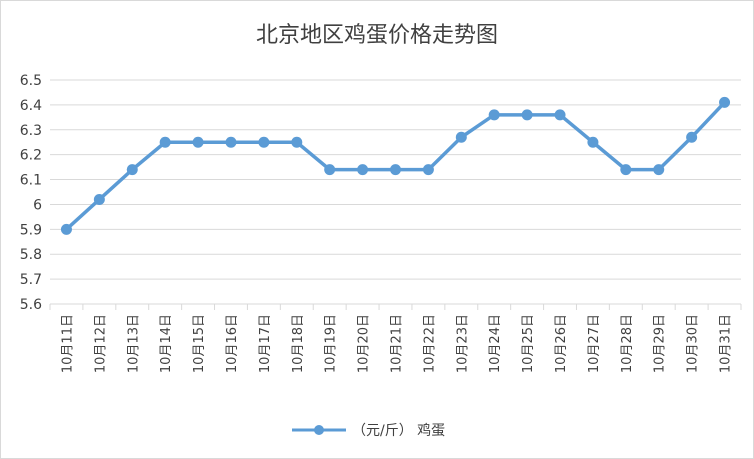  What do you see at coordinates (133, 343) in the screenshot?
I see `x-tick-label: 10月13日` at bounding box center [133, 343].